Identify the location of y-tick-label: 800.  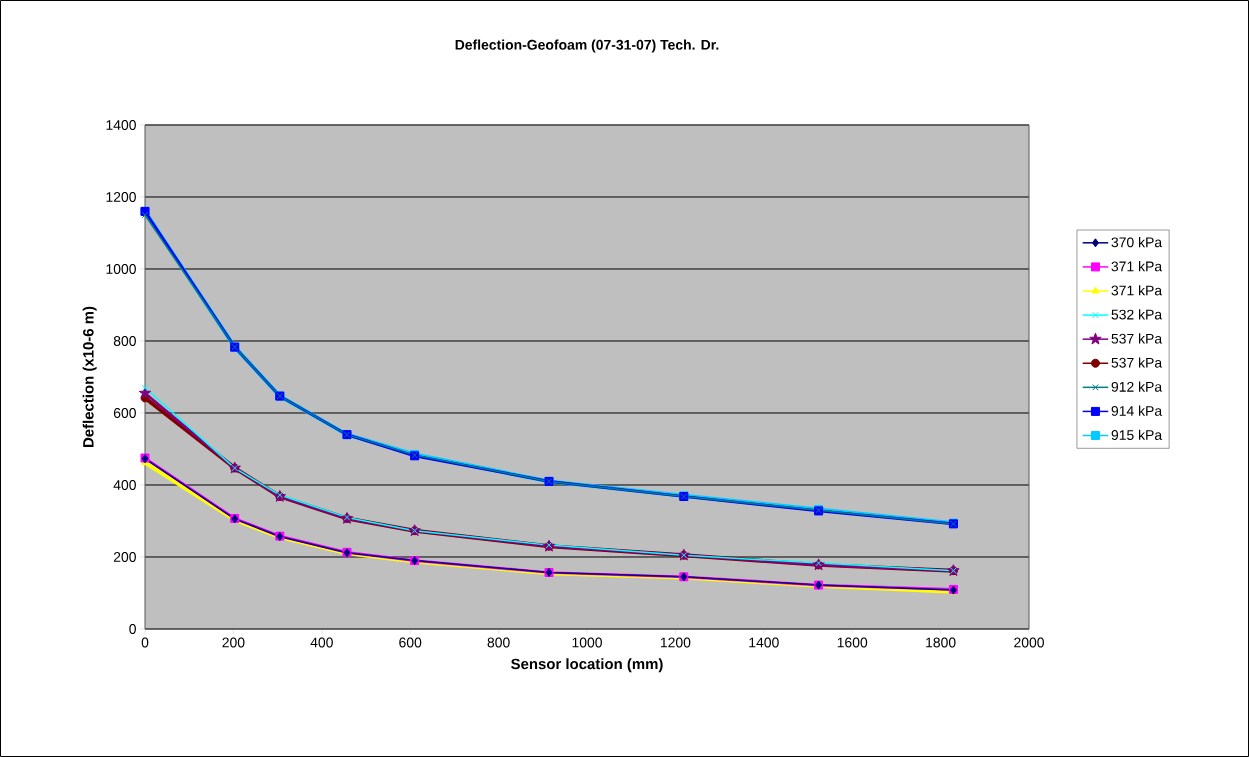
(124, 341).